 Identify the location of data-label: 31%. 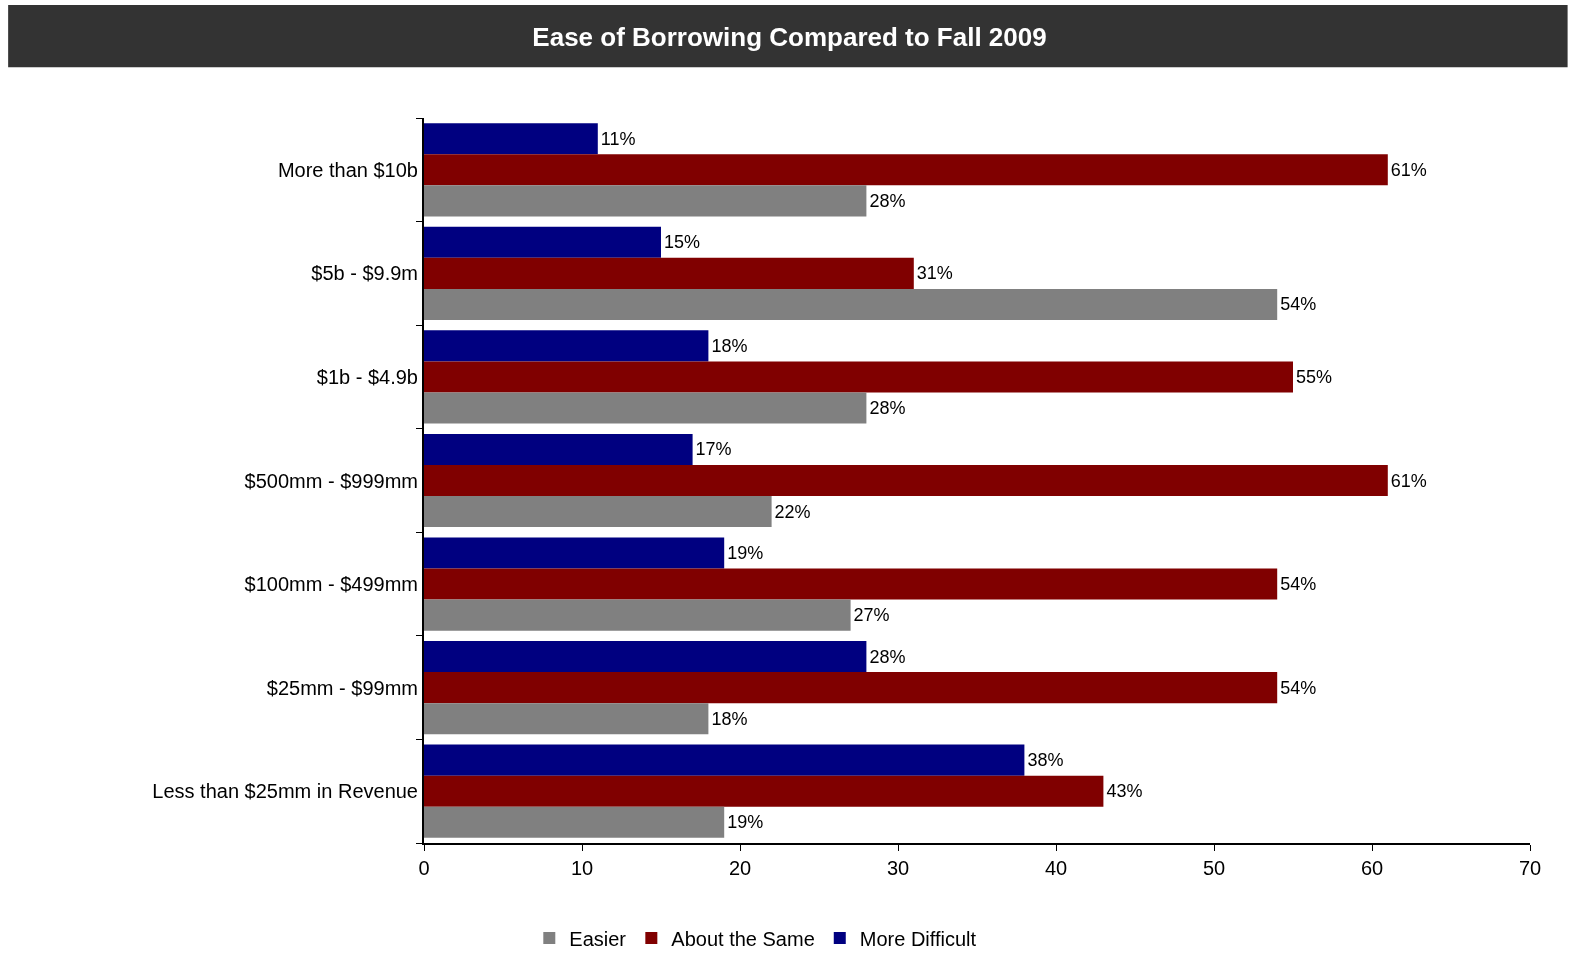
(934, 273).